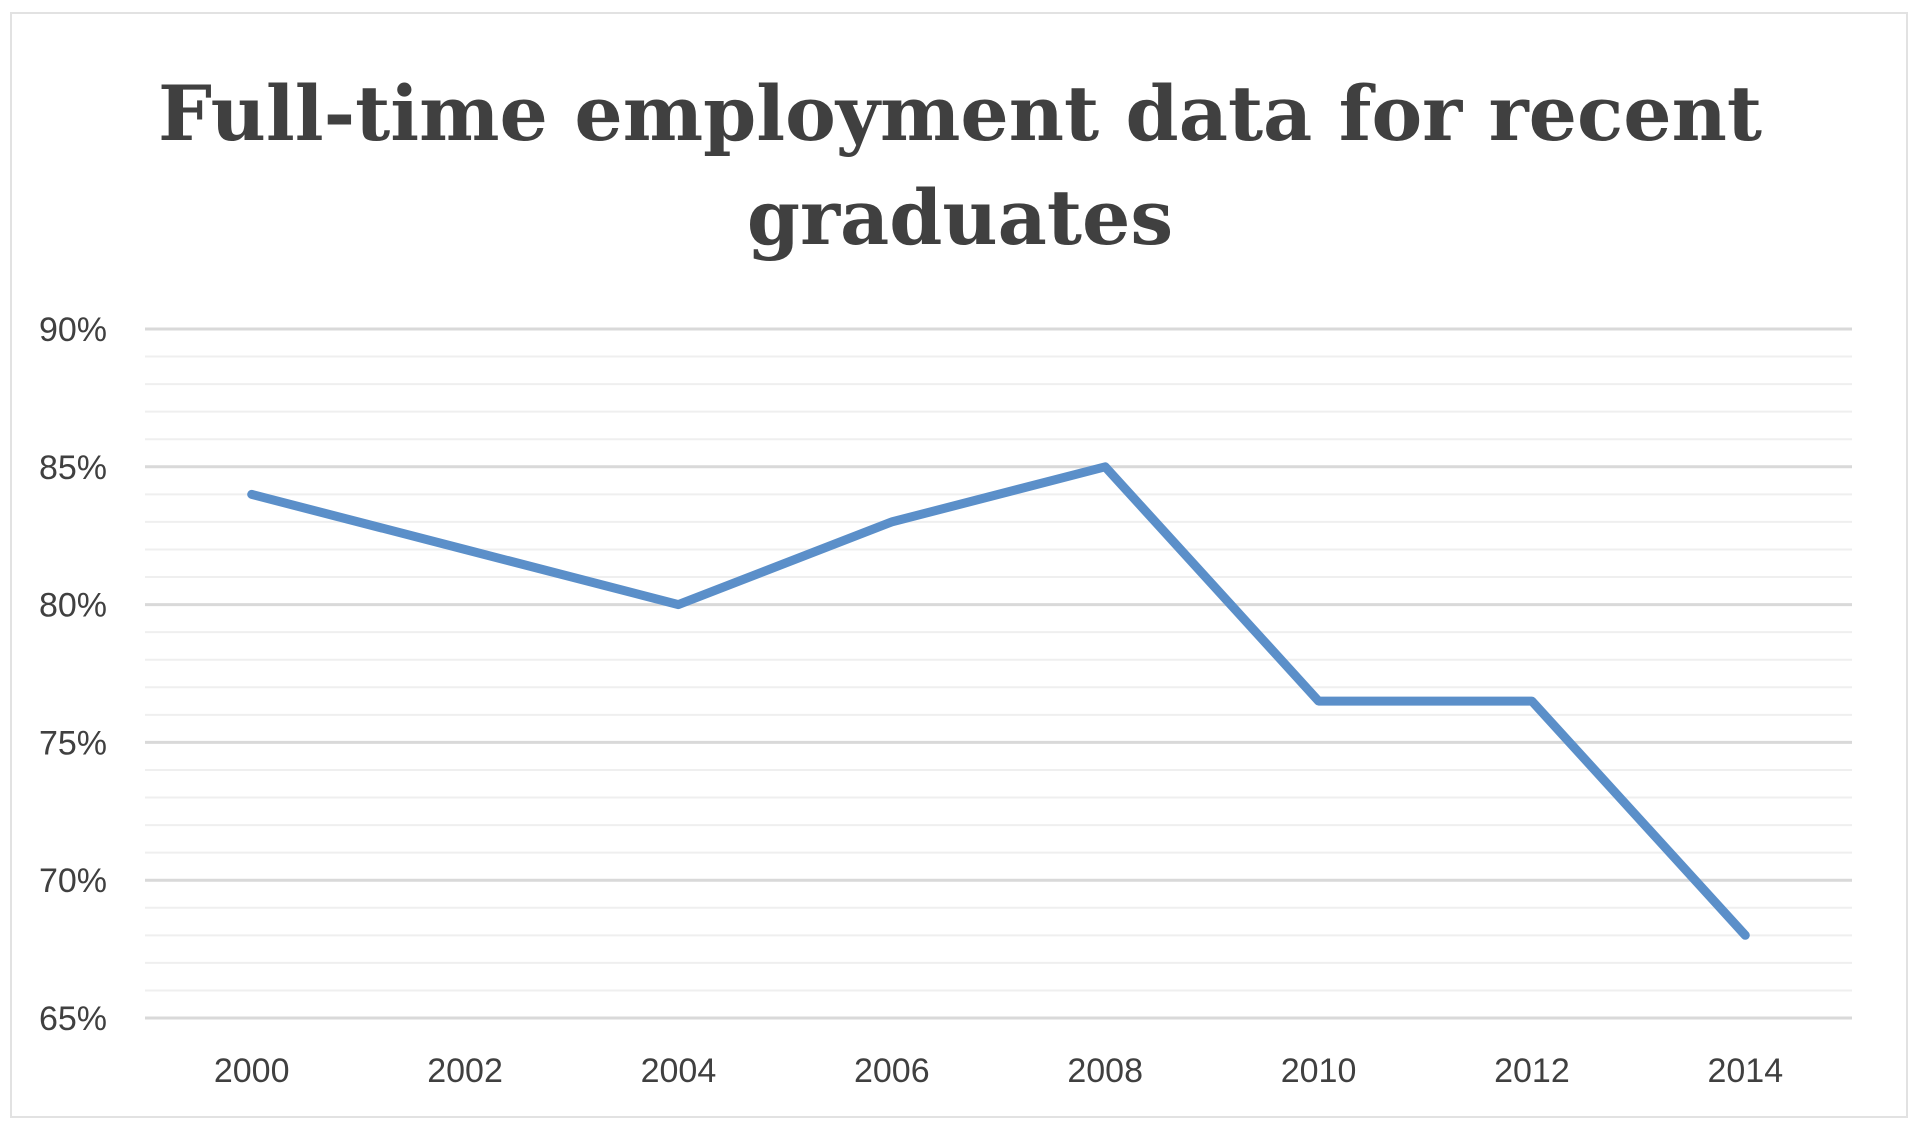 The image size is (1920, 1127). I want to click on x-axis-tick-labels: 2000 2002 2004 2006 2008 2010 2012 2014, so click(998, 1071).